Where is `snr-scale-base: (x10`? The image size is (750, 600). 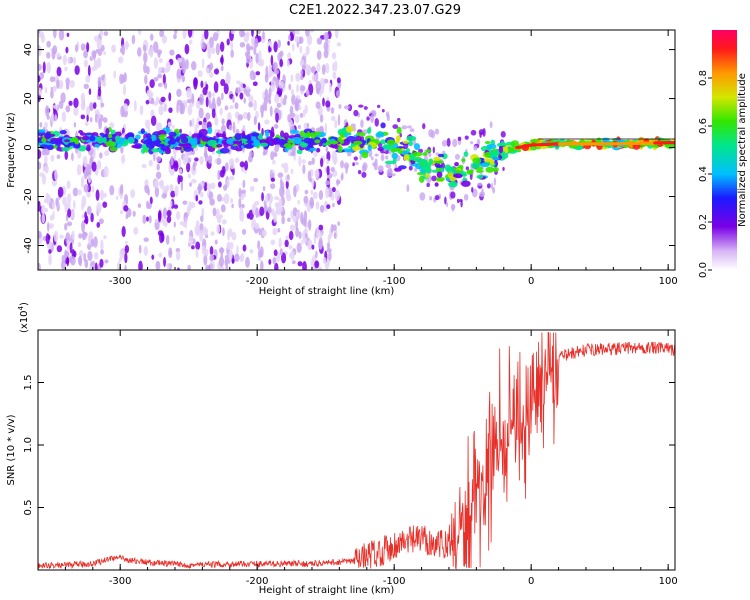
snr-scale-base: (x10 is located at coordinates (24, 321).